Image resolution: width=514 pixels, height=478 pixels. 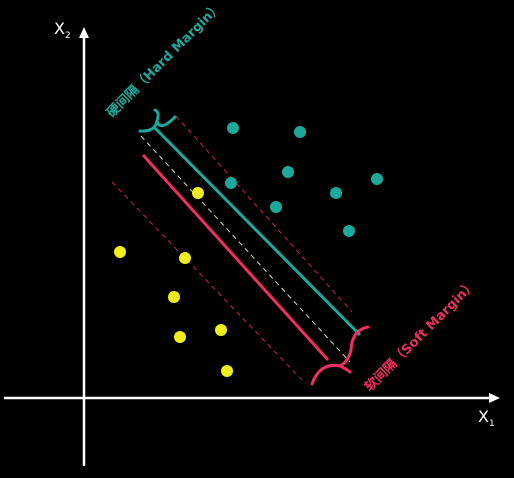 What do you see at coordinates (494, 398) in the screenshot?
I see `x-axis-arrow-icon` at bounding box center [494, 398].